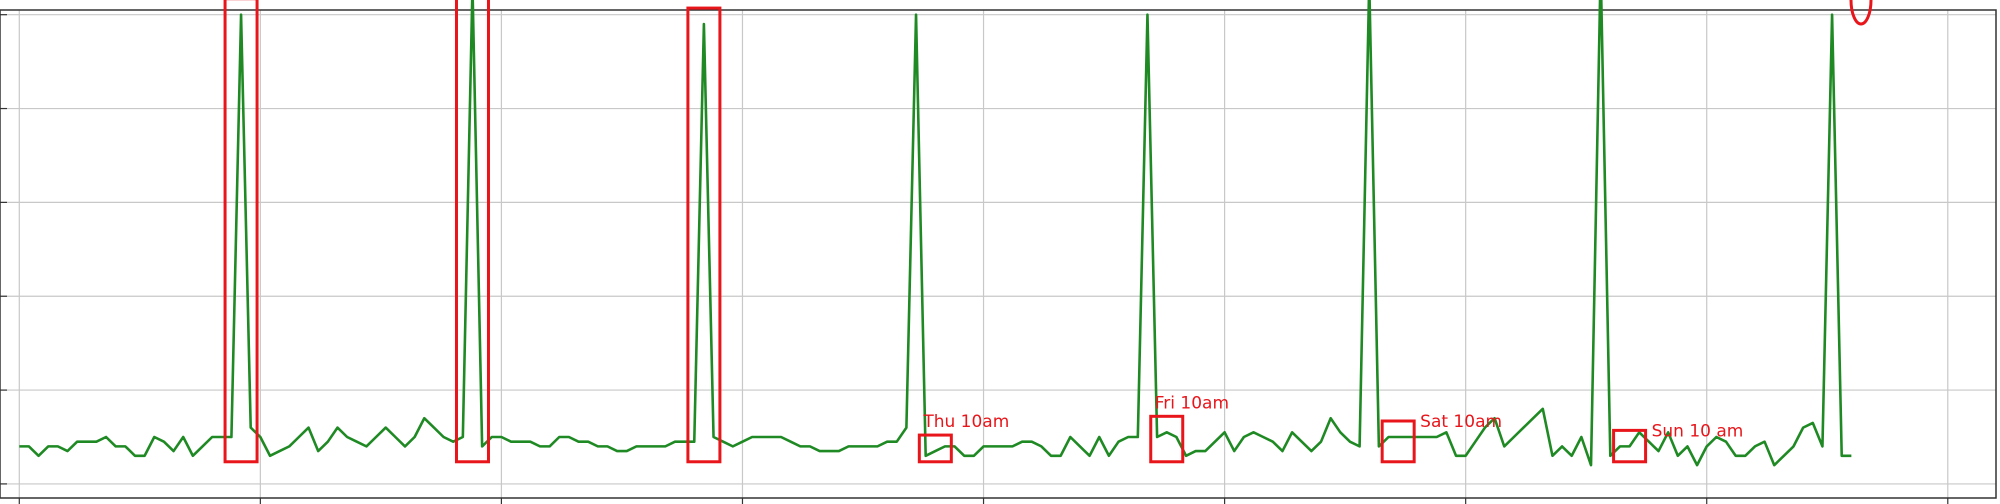 Image resolution: width=2000 pixels, height=504 pixels. I want to click on peak-annotation: Tue 10am, so click(472, 232).